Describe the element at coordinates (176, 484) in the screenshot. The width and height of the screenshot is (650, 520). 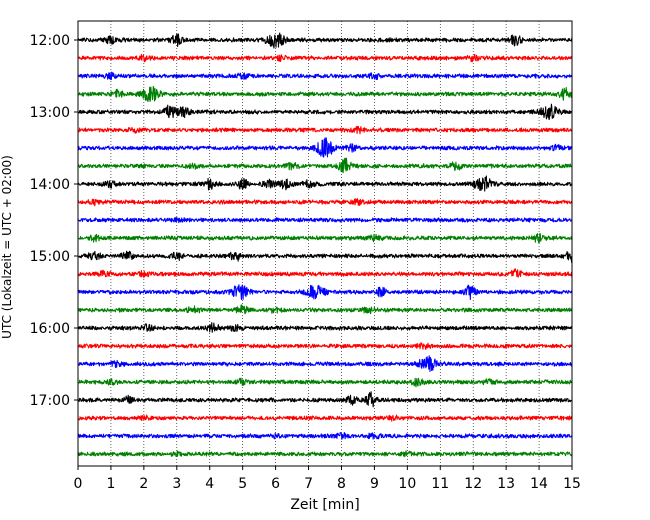
I see `x-tick-label: 3` at that location.